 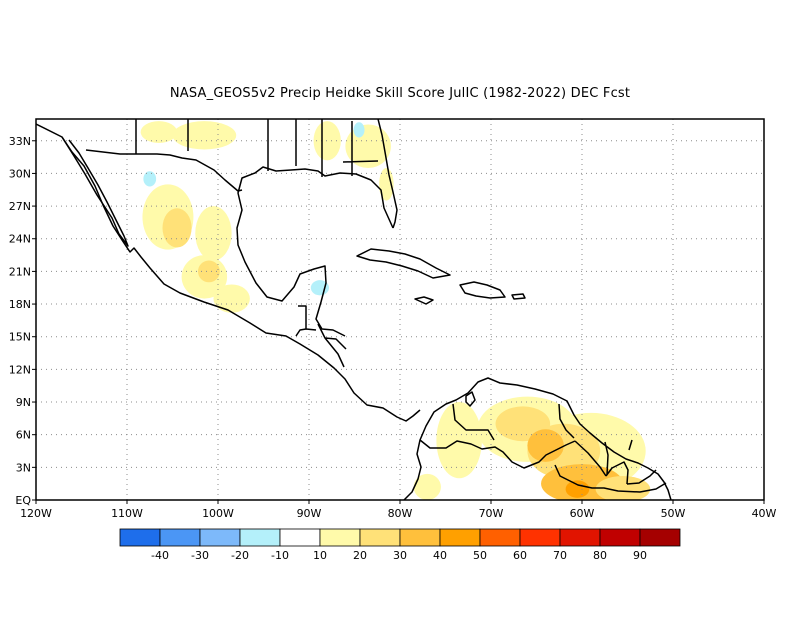 What do you see at coordinates (20, 206) in the screenshot?
I see `tick-label-lat: 27N` at bounding box center [20, 206].